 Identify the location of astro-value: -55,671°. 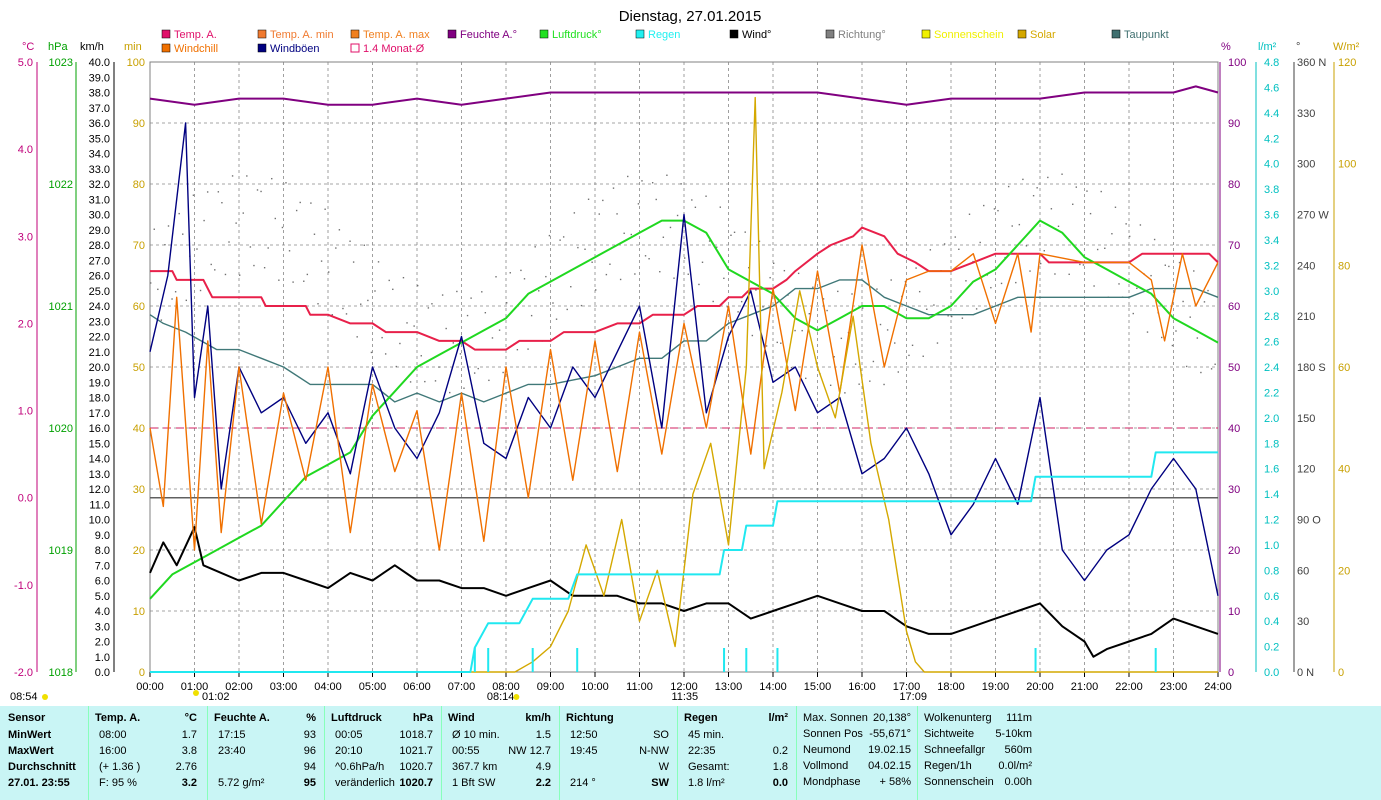
(890, 734).